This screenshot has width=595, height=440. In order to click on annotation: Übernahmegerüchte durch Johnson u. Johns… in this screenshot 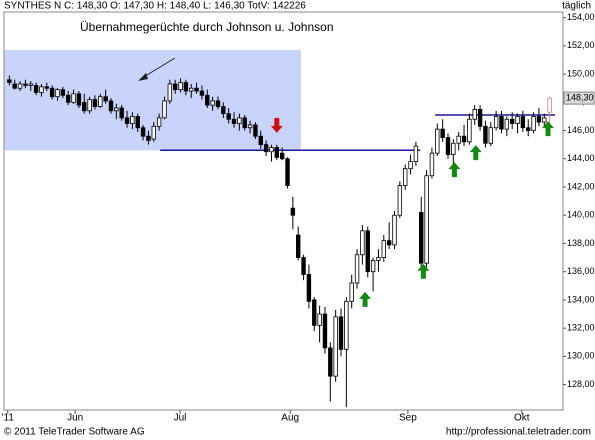, I will do `click(207, 27)`.